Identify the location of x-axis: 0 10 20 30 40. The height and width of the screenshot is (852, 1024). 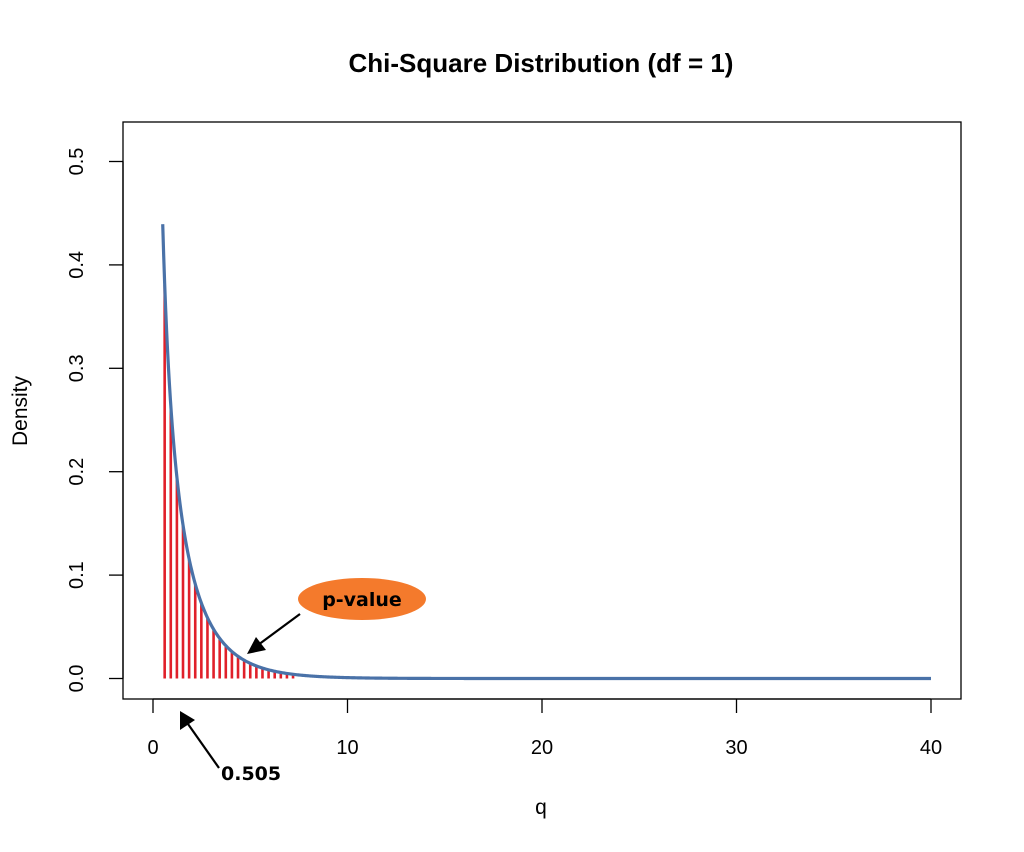
(544, 728).